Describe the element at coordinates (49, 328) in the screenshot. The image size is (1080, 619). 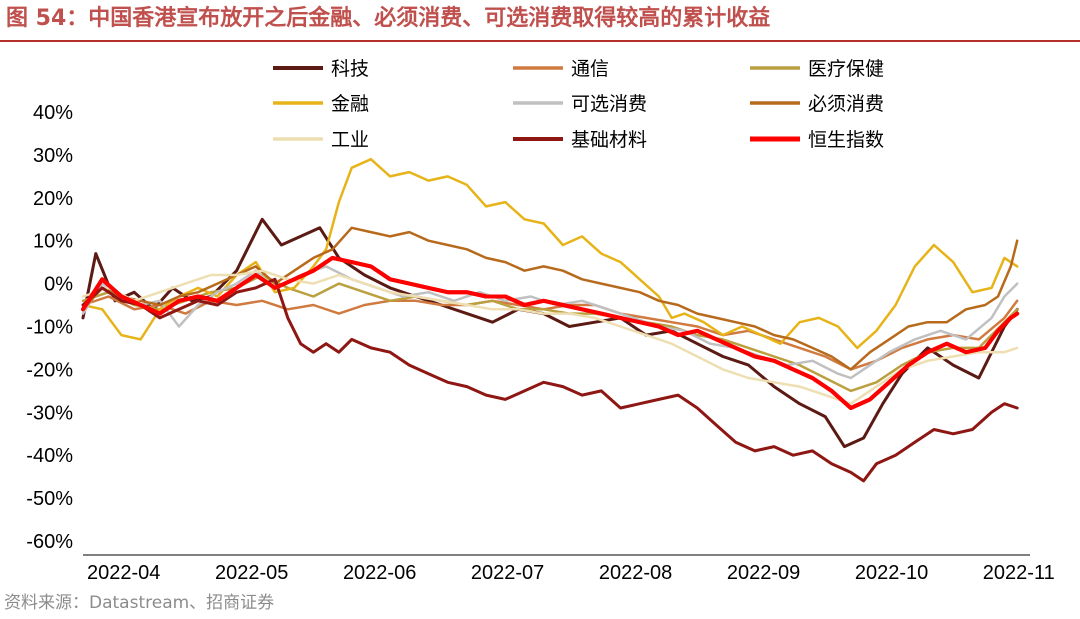
I see `y-tick-label: -10%` at that location.